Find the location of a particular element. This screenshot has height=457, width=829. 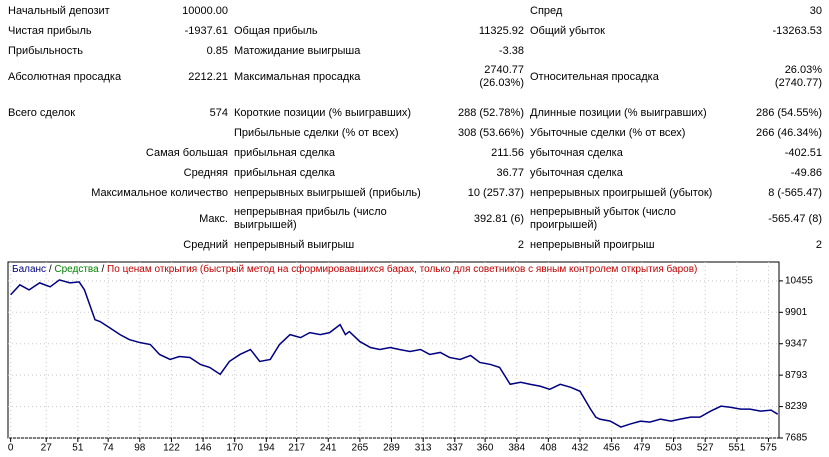

stat-label: Максимальное количество is located at coordinates (159, 192).